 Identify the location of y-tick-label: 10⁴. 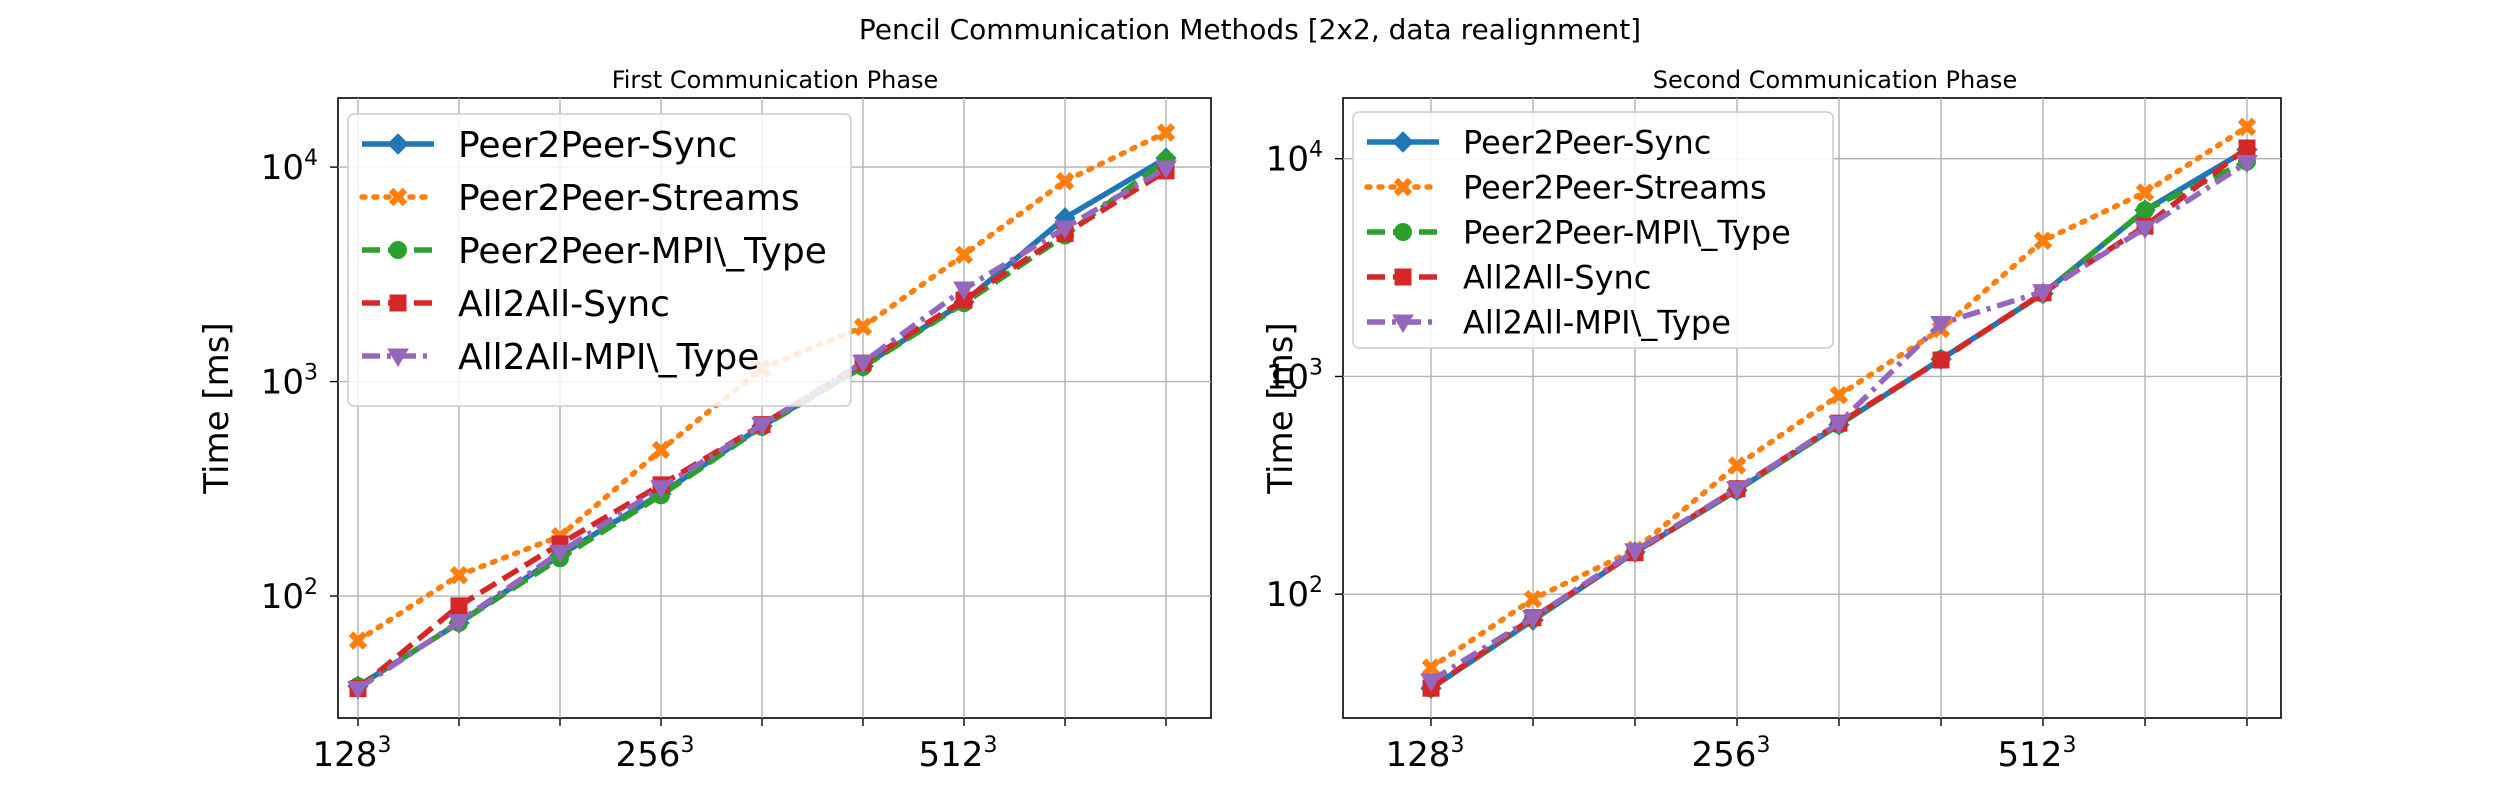
(1294, 159).